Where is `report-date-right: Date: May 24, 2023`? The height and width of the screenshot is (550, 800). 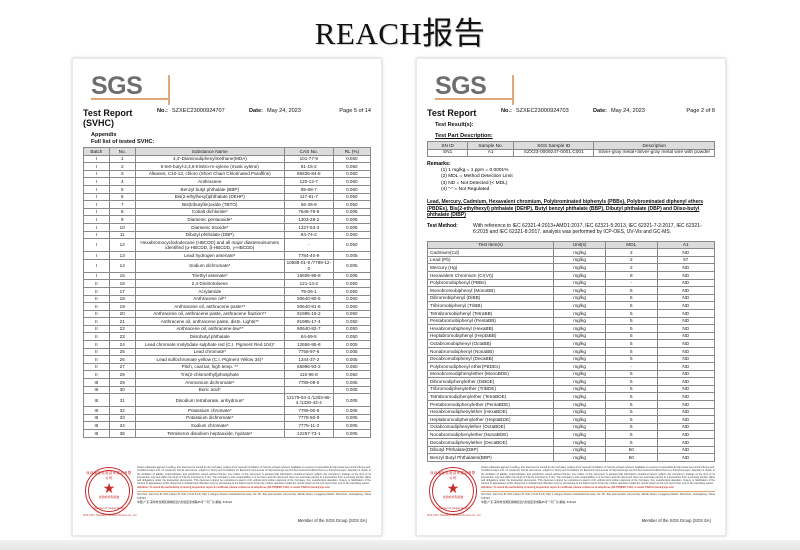
report-date-right: Date: May 24, 2023 is located at coordinates (630, 111).